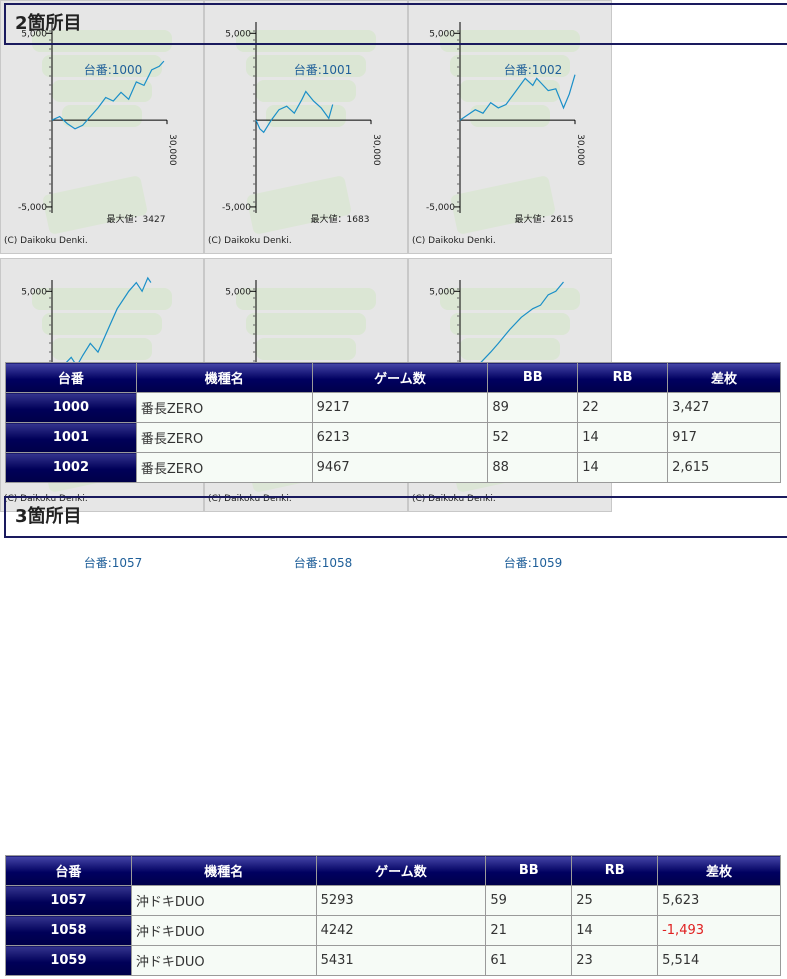 The image size is (787, 979). I want to click on table-cell: 89, so click(533, 407).